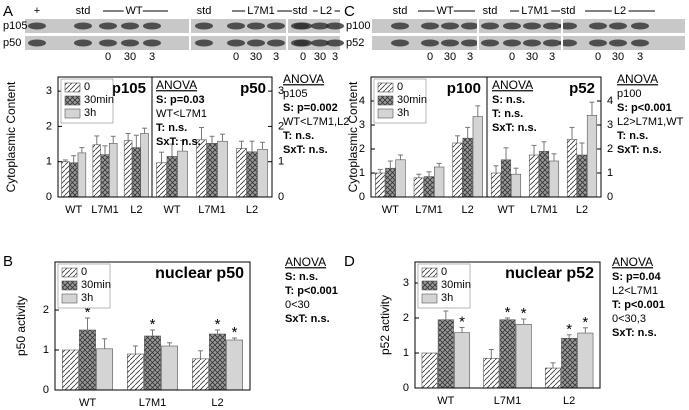 The image size is (689, 410). Describe the element at coordinates (353, 136) in the screenshot. I see `y-axis-label: Cytoplasmic Content` at that location.